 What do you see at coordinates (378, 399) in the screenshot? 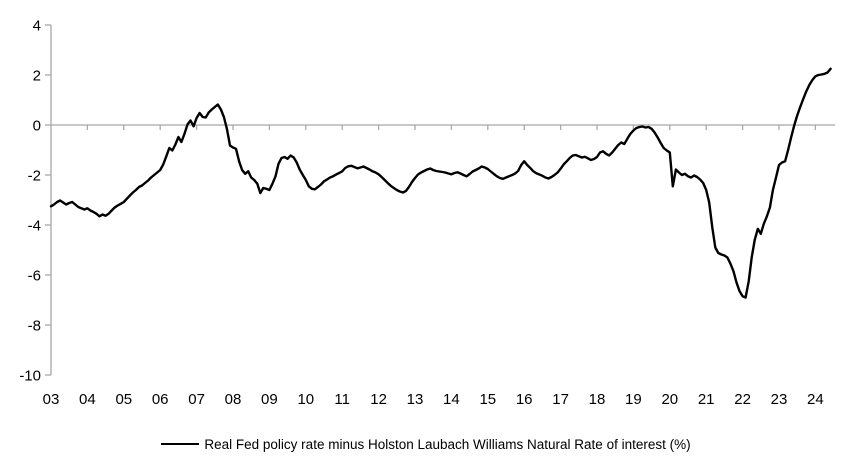
I see `x-axis-tick-label: 12` at bounding box center [378, 399].